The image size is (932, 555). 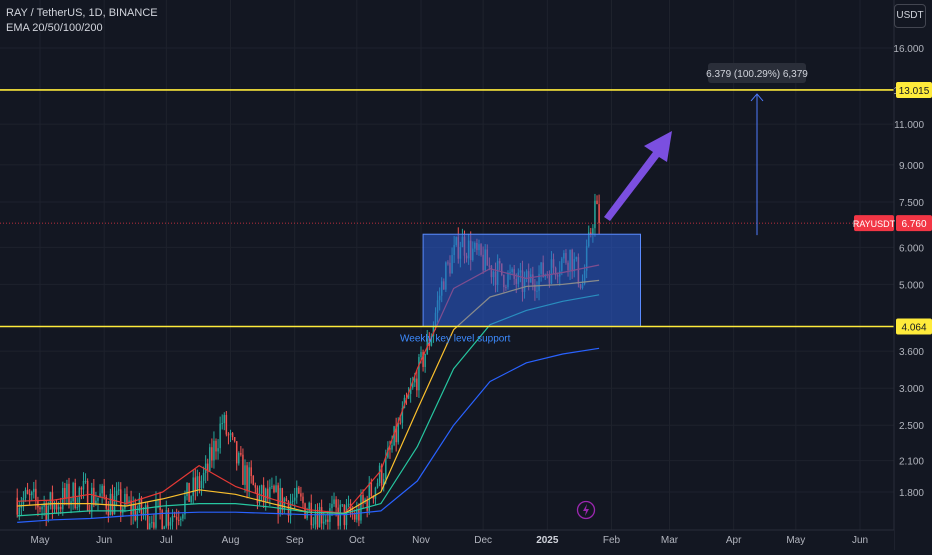 What do you see at coordinates (82, 13) in the screenshot?
I see `symbol-title: RAY / TetherUS, 1D, BINANCE` at bounding box center [82, 13].